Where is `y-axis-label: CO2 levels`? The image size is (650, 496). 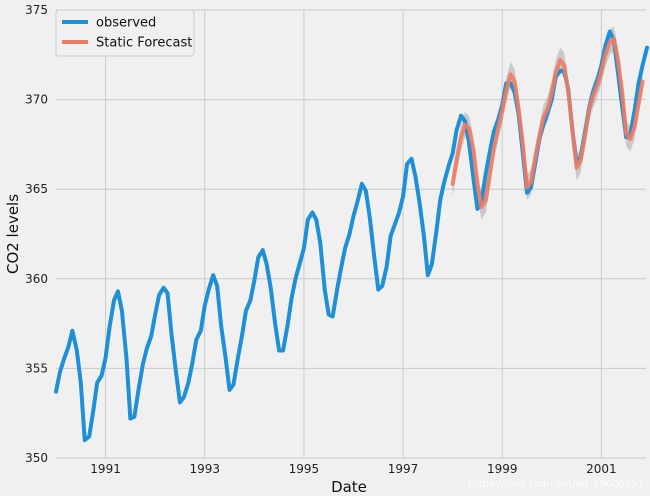
y-axis-label: CO2 levels is located at coordinates (13, 234).